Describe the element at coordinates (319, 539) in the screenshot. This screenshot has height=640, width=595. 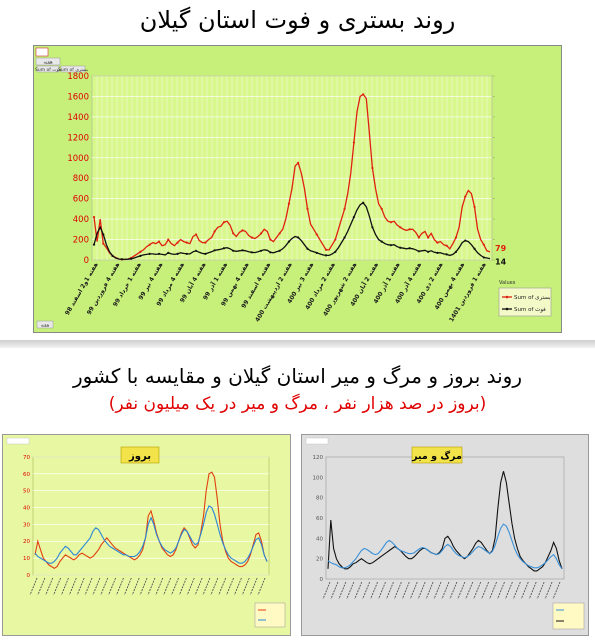
I see `y-tick-label: 40` at that location.